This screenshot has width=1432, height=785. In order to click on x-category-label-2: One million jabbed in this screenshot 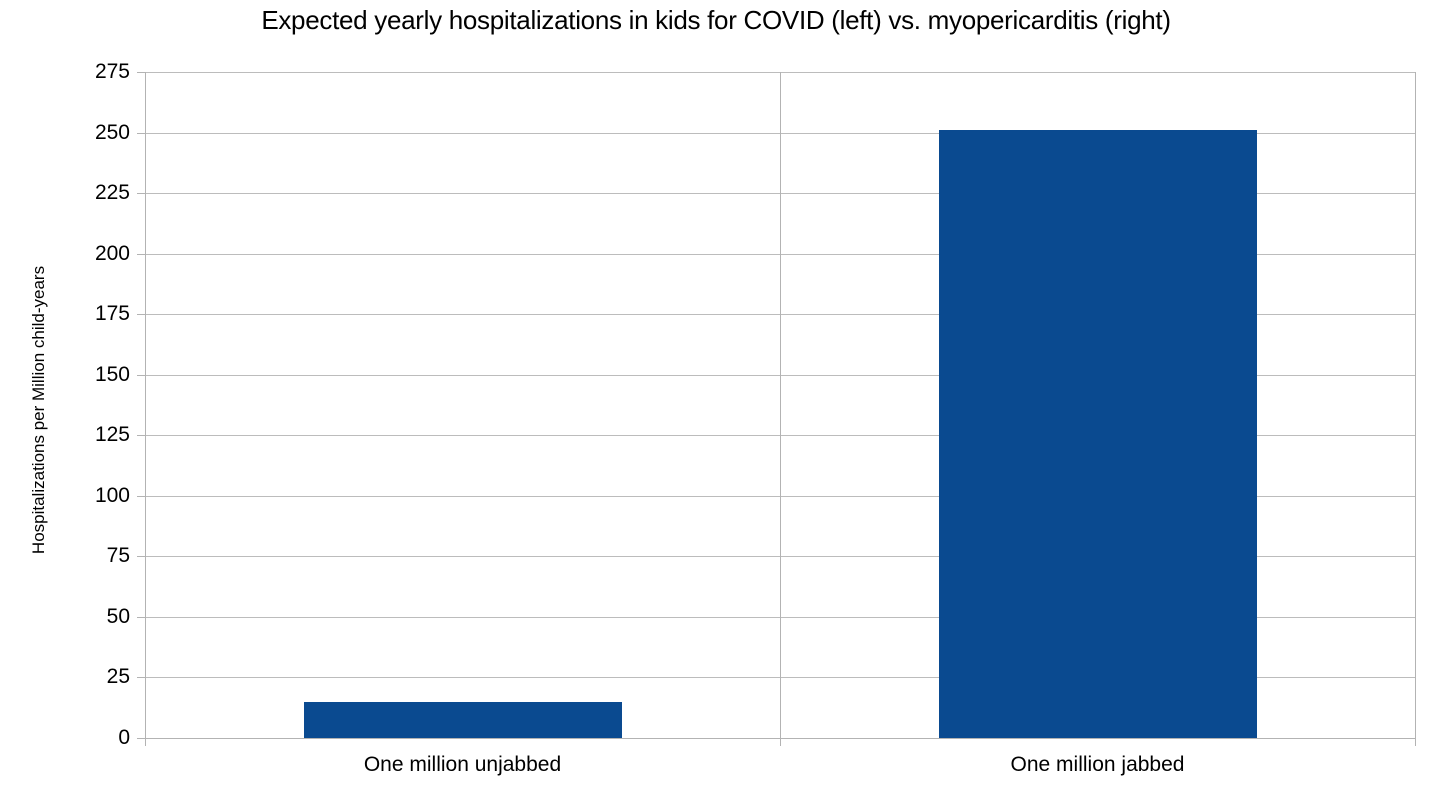, I will do `click(1097, 764)`.